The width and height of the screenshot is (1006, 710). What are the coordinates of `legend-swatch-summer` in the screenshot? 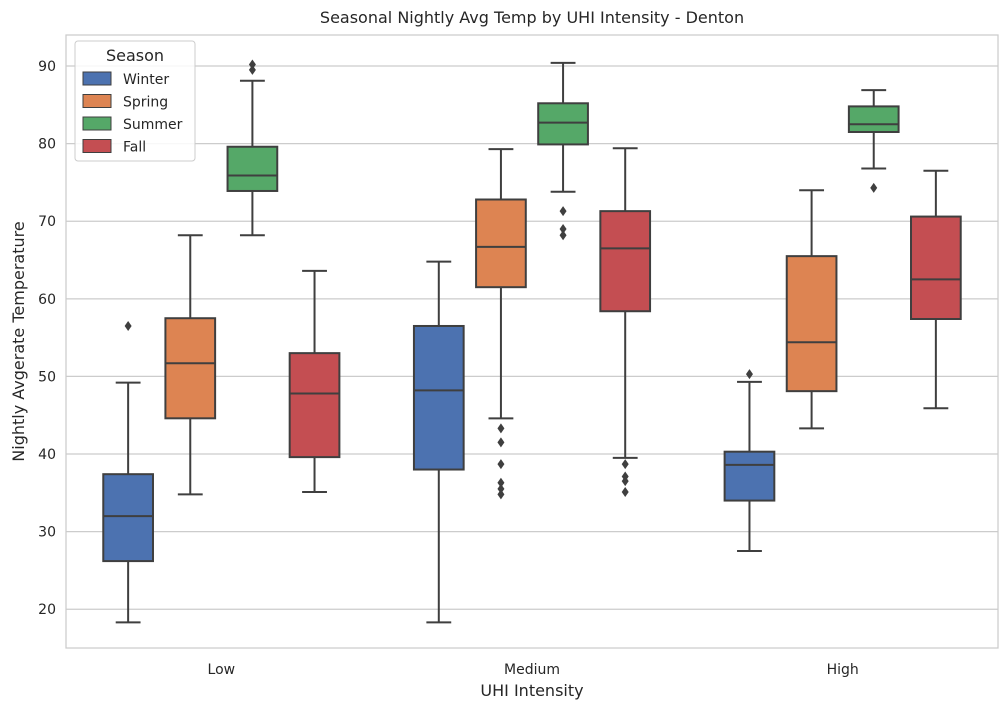 It's located at (97, 123).